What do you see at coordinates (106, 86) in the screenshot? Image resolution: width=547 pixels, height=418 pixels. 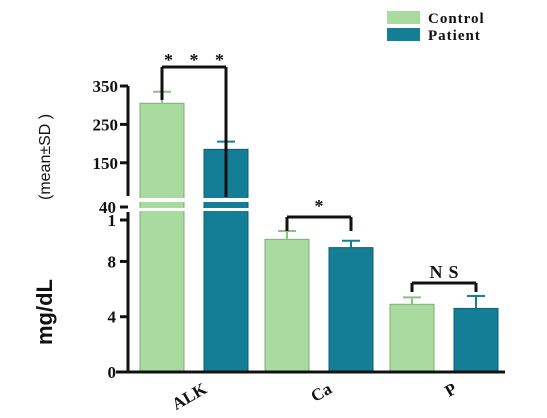 I see `y-tick-label: 350` at bounding box center [106, 86].